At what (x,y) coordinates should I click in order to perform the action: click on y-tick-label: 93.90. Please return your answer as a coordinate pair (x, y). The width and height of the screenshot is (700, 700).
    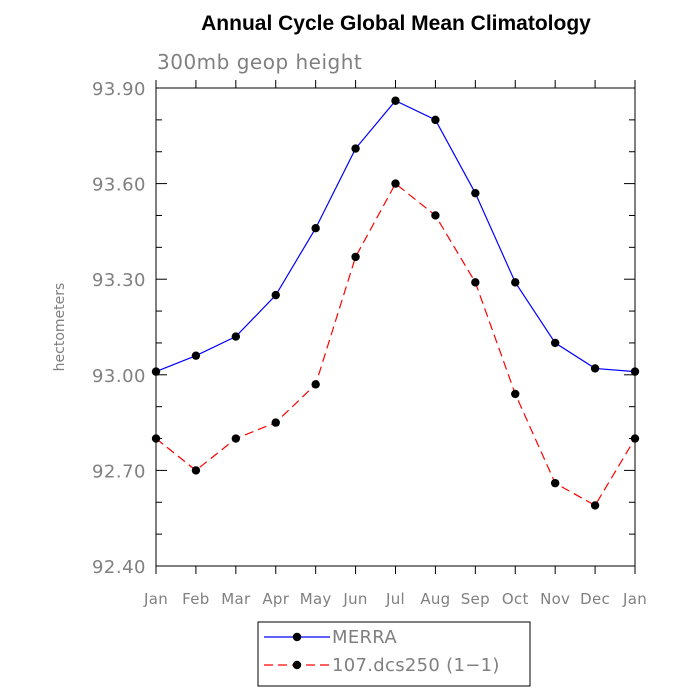
    Looking at the image, I should click on (119, 89).